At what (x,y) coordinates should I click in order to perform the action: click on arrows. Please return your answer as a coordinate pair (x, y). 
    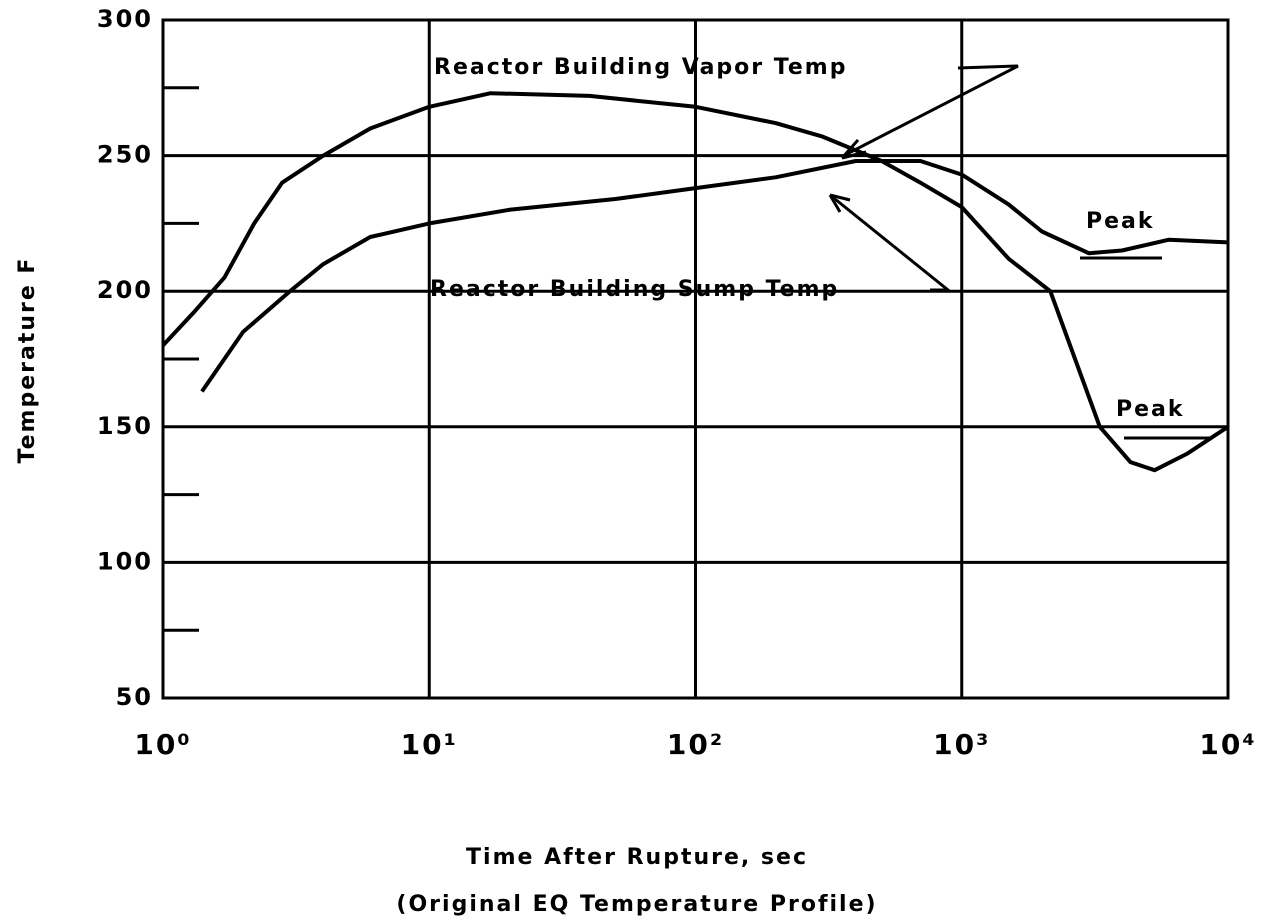
    Looking at the image, I should click on (1020, 252).